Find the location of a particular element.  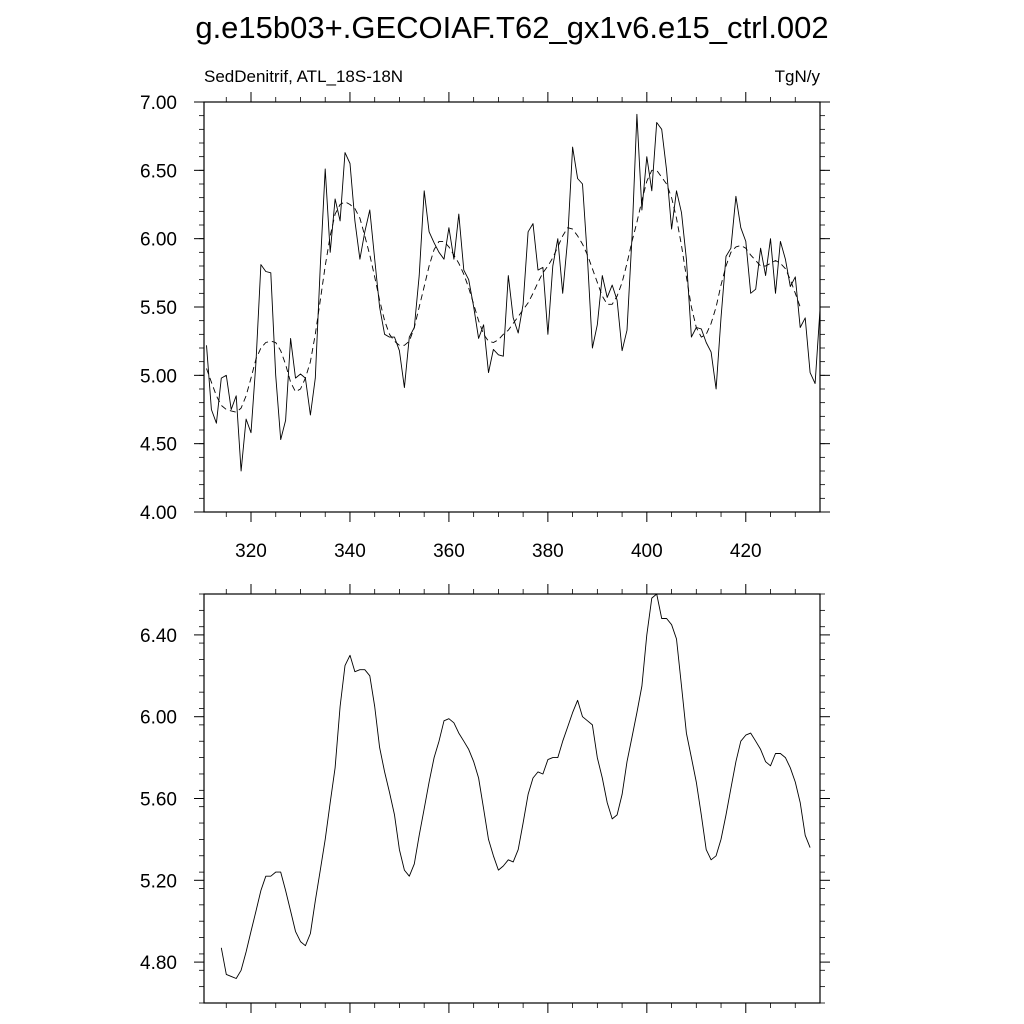

panel1-ytick-label: 7.00 is located at coordinates (158, 103).